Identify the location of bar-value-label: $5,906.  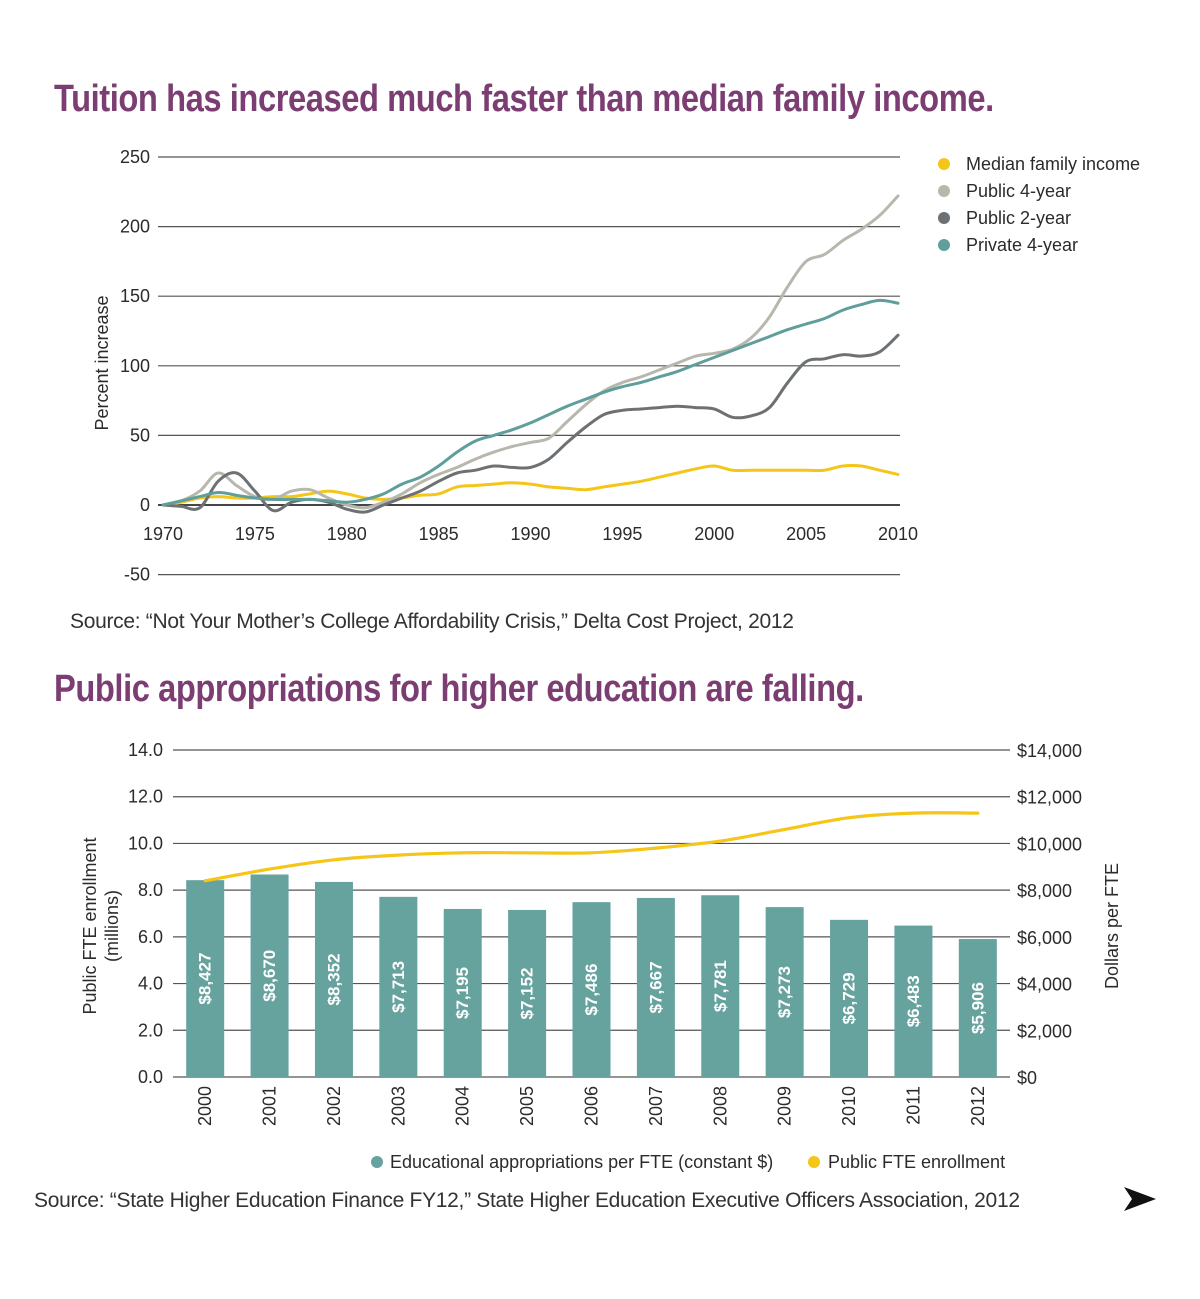
(977, 1008).